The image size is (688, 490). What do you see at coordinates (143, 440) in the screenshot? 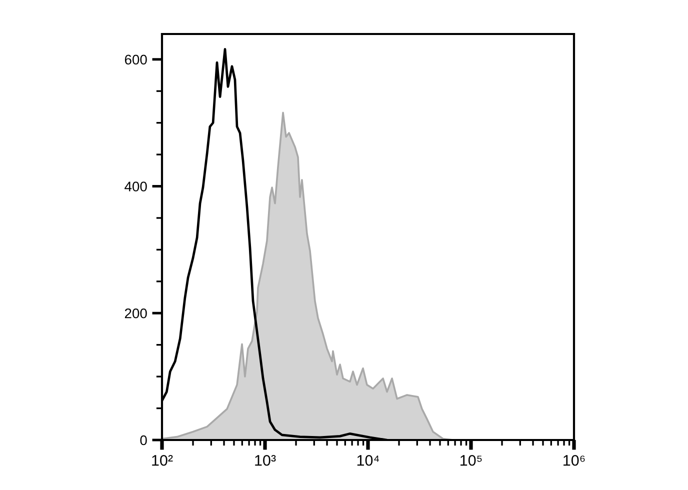
I see `y-tick-label: 0` at bounding box center [143, 440].